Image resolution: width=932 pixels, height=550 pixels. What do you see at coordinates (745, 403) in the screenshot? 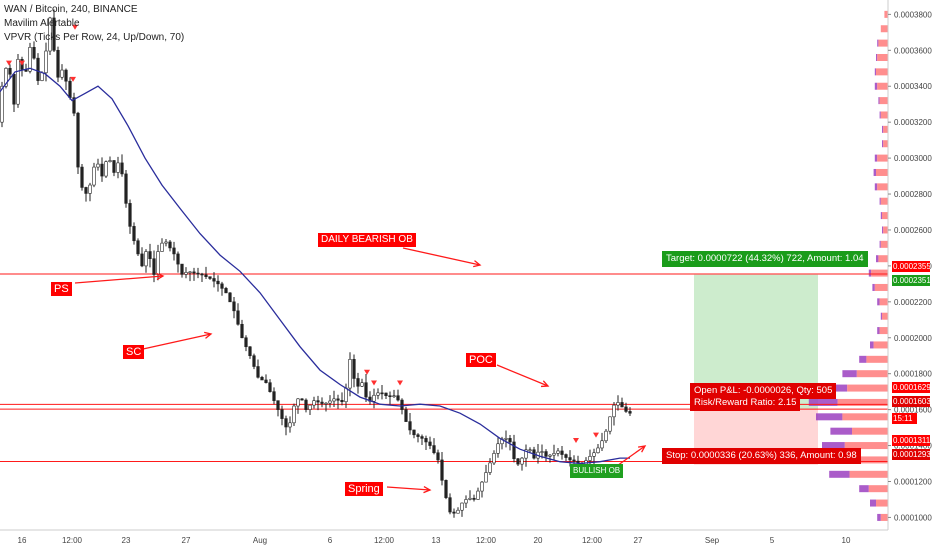
I see `risk-reward-label: Risk/Reward Ratio: 2.15` at bounding box center [745, 403].